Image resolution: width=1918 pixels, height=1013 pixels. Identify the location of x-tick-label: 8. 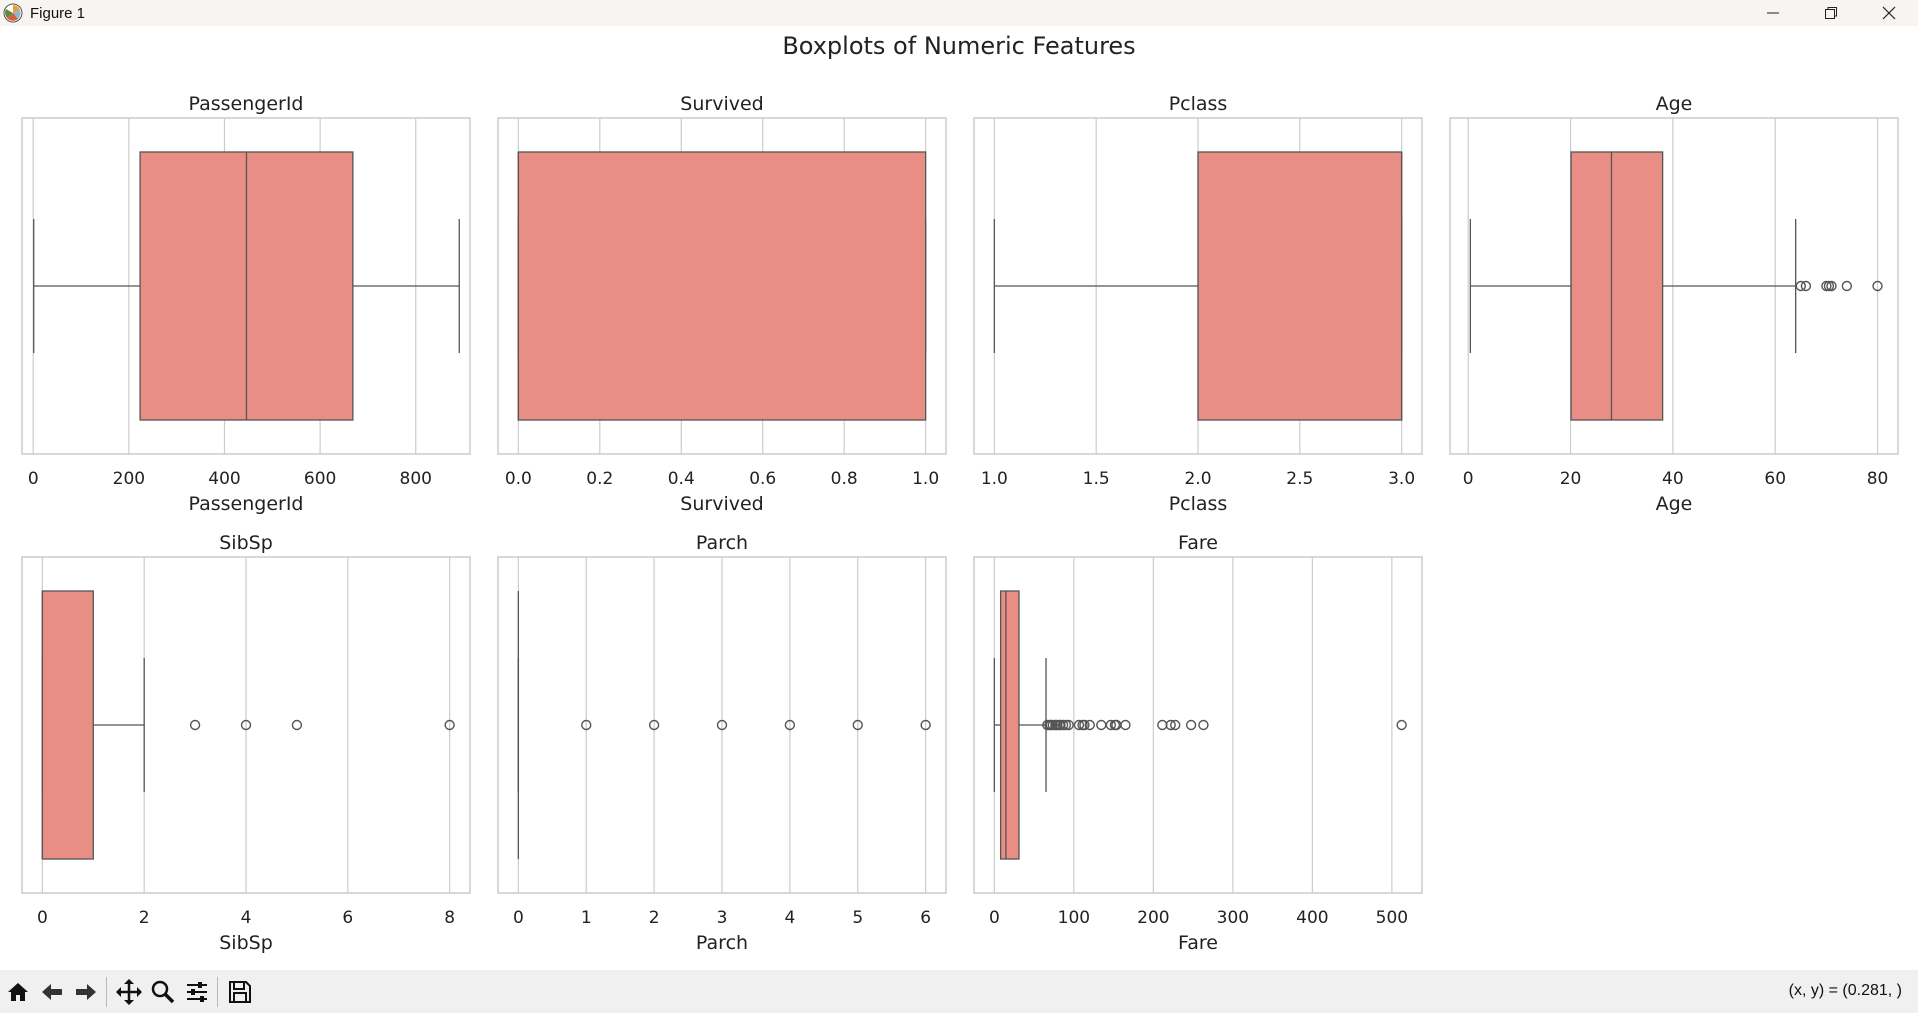
(449, 918).